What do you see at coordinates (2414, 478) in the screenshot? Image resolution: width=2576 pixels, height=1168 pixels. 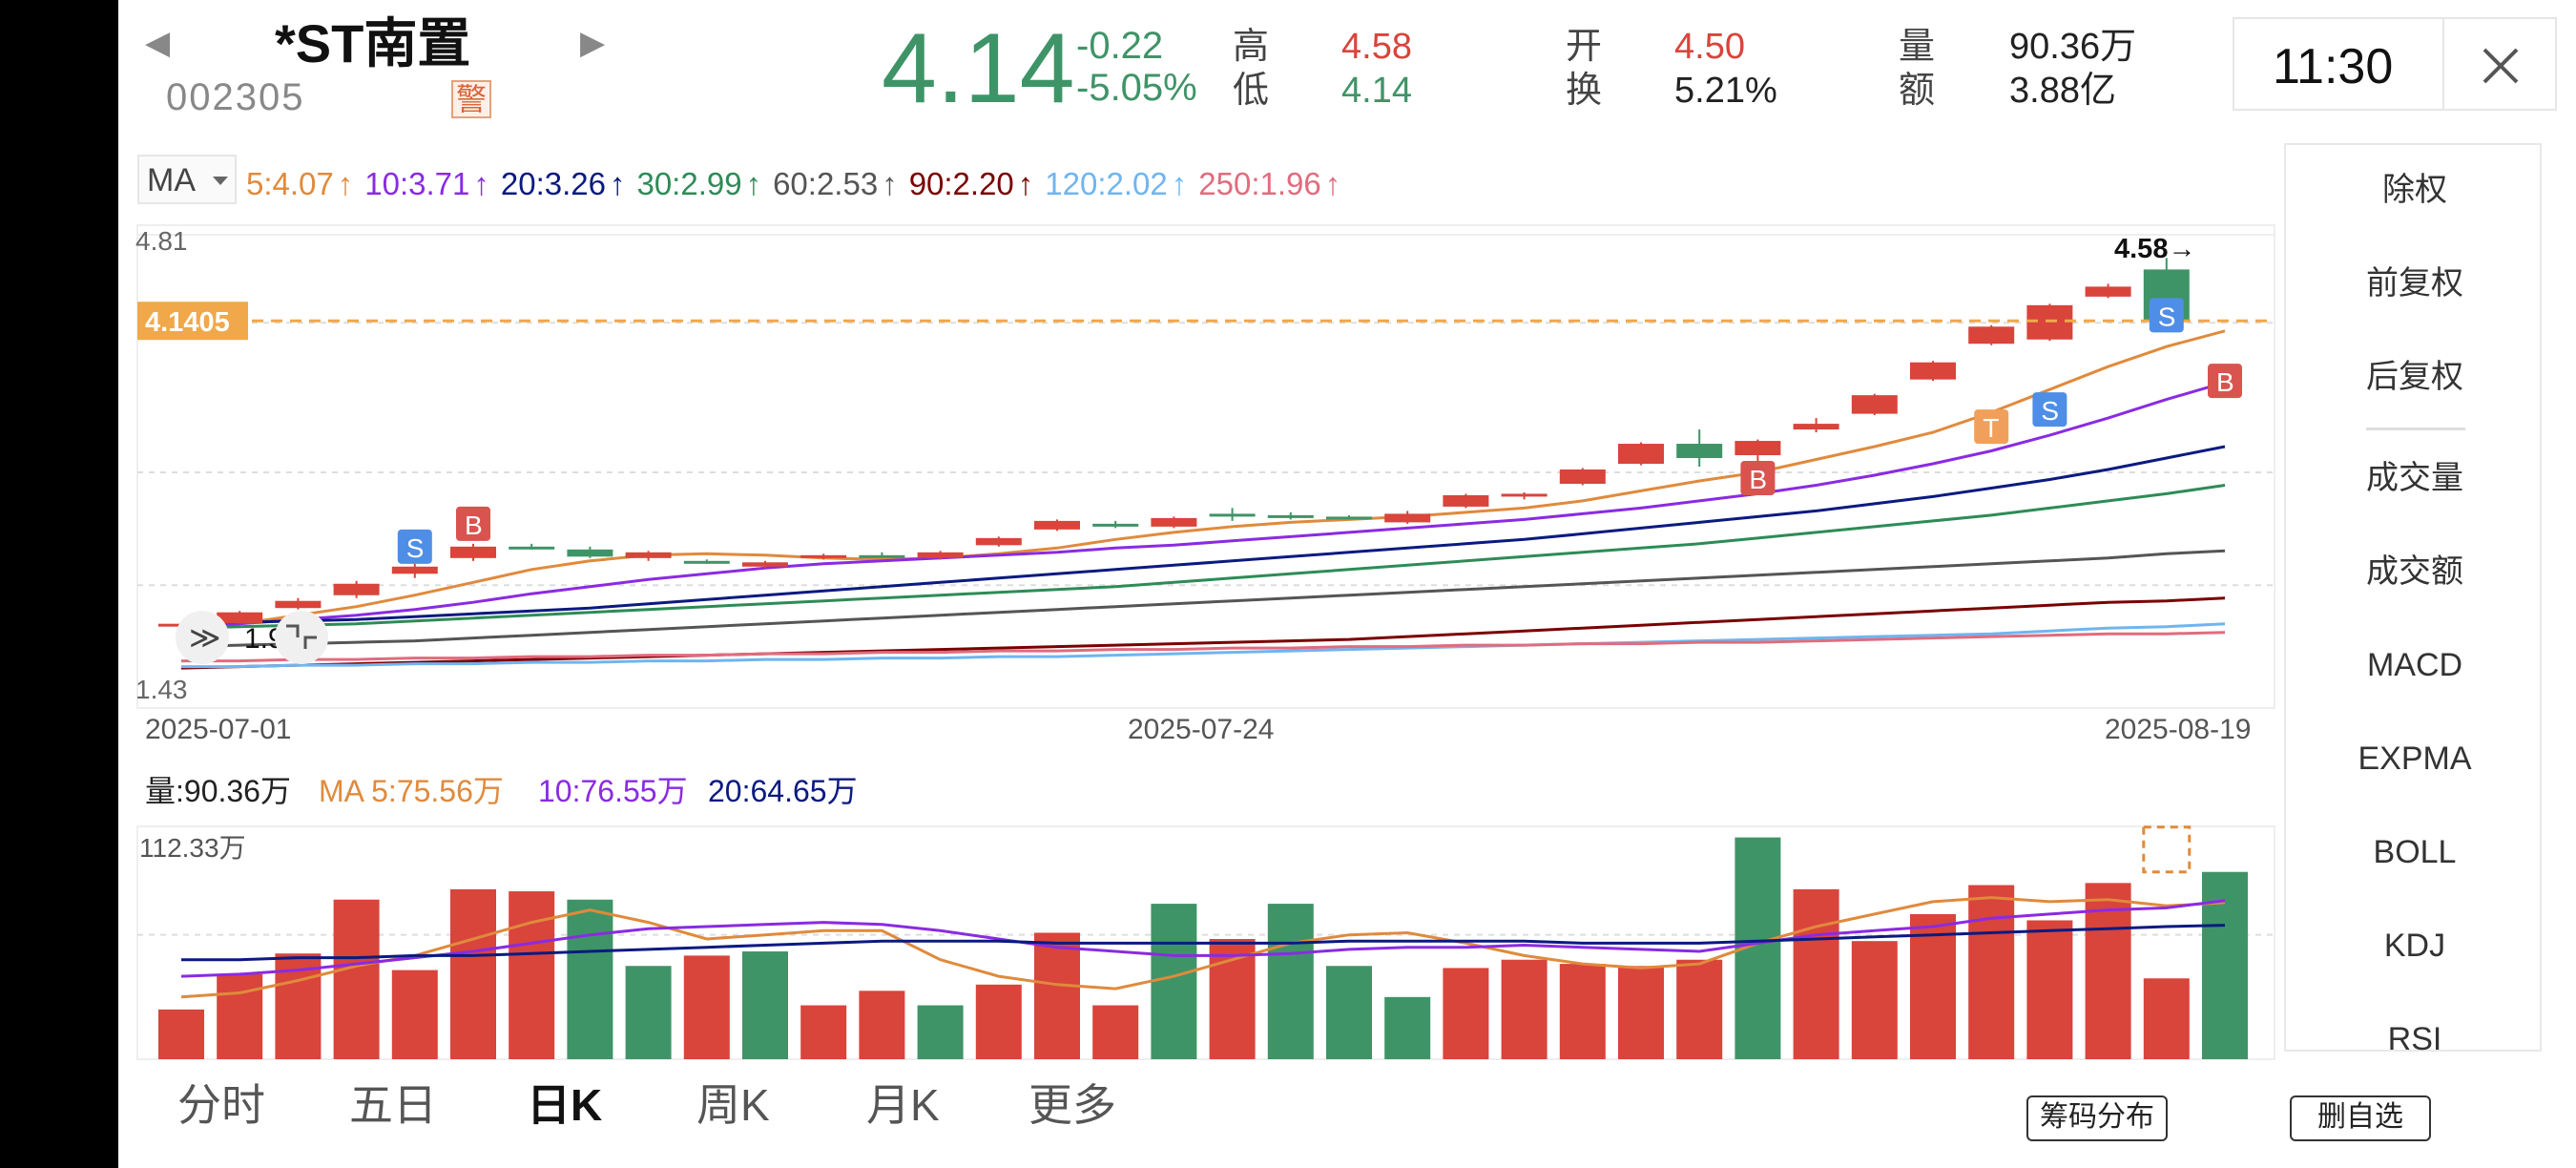 I see `side-menu-item: 成交量` at bounding box center [2414, 478].